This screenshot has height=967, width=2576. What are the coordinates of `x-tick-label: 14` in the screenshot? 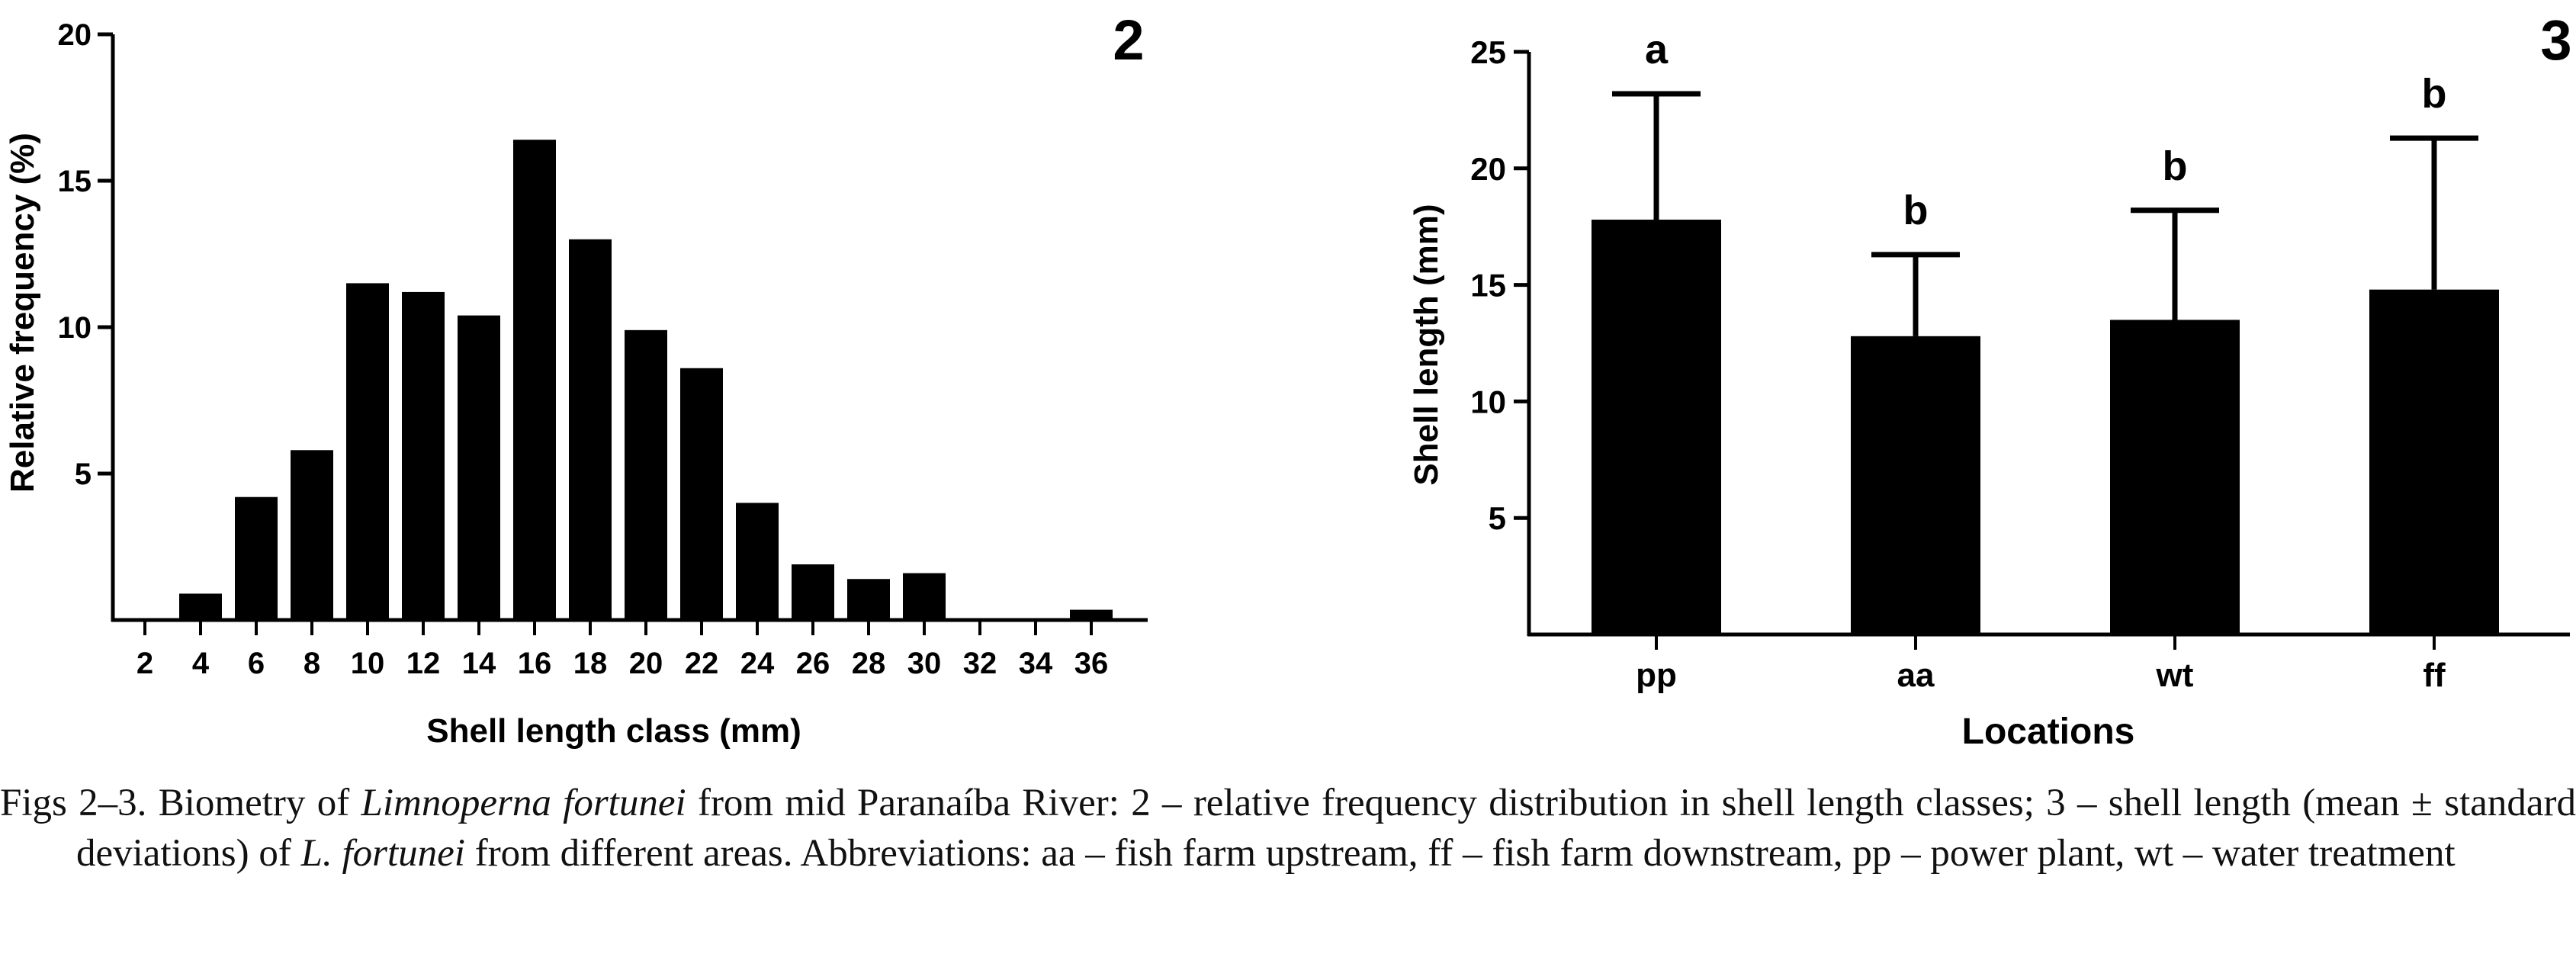 It's located at (479, 663).